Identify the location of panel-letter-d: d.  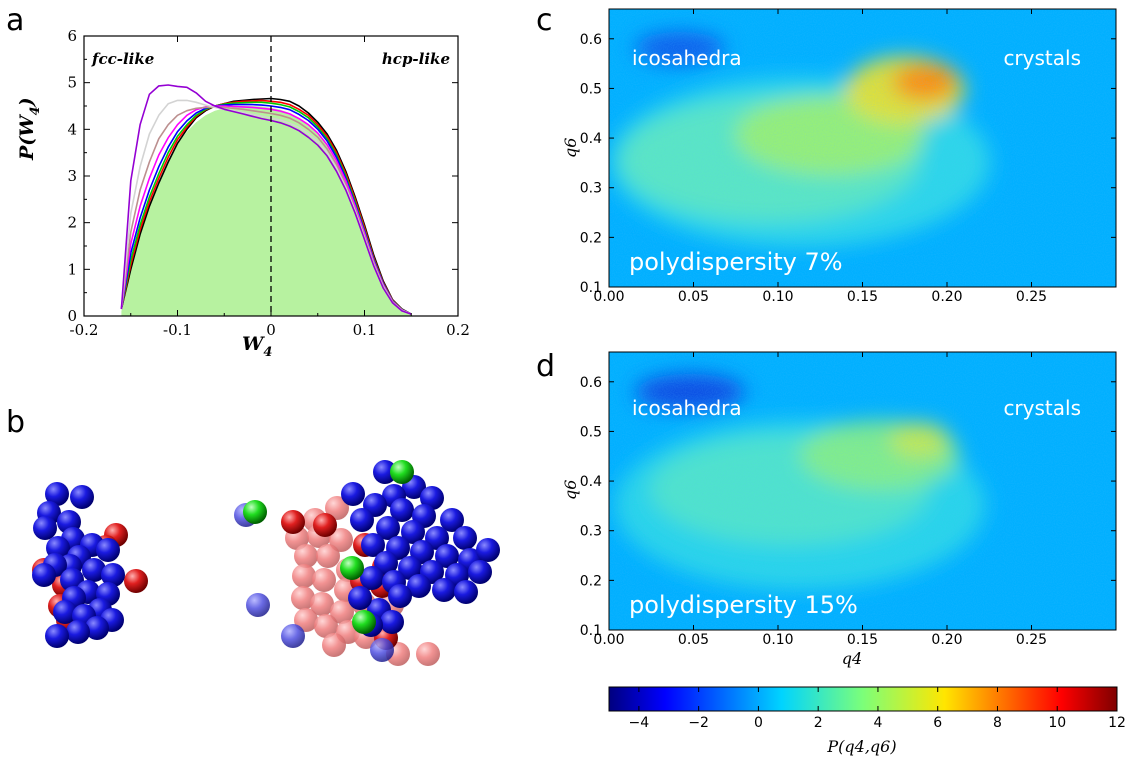
(545, 366).